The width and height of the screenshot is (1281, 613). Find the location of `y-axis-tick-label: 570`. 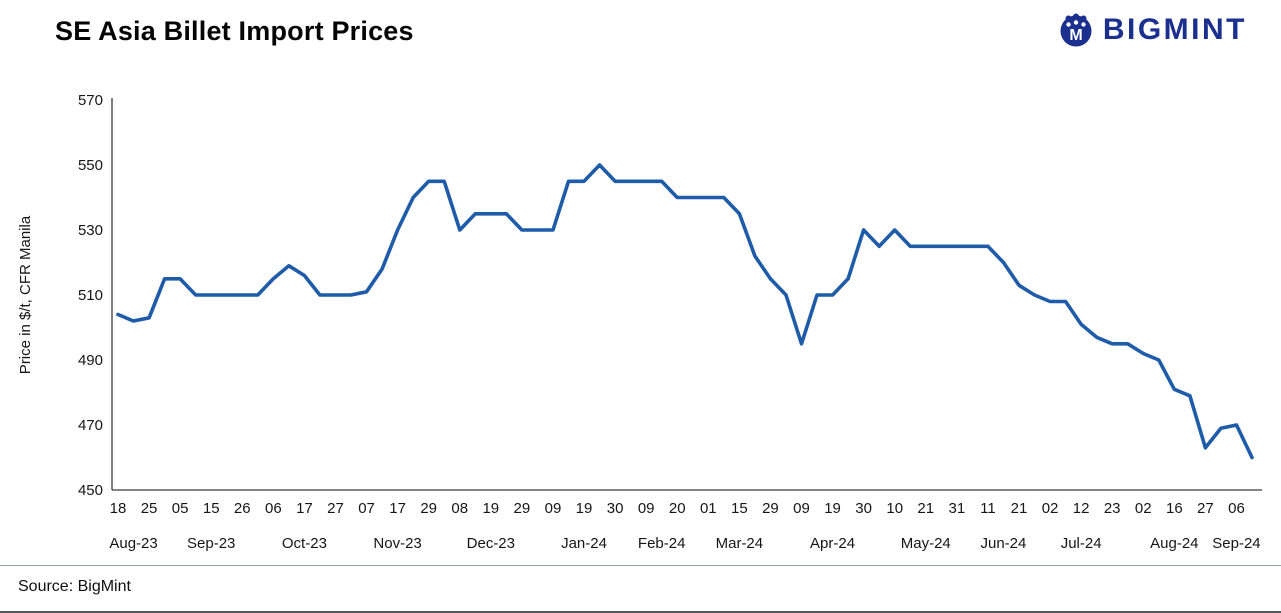

y-axis-tick-label: 570 is located at coordinates (90, 100).